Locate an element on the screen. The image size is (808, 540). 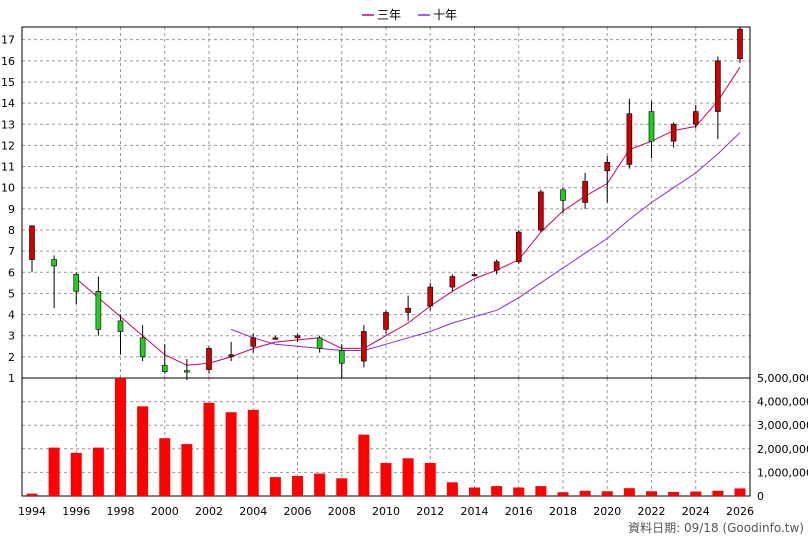
price-tick-label: 17 is located at coordinates (8, 40).